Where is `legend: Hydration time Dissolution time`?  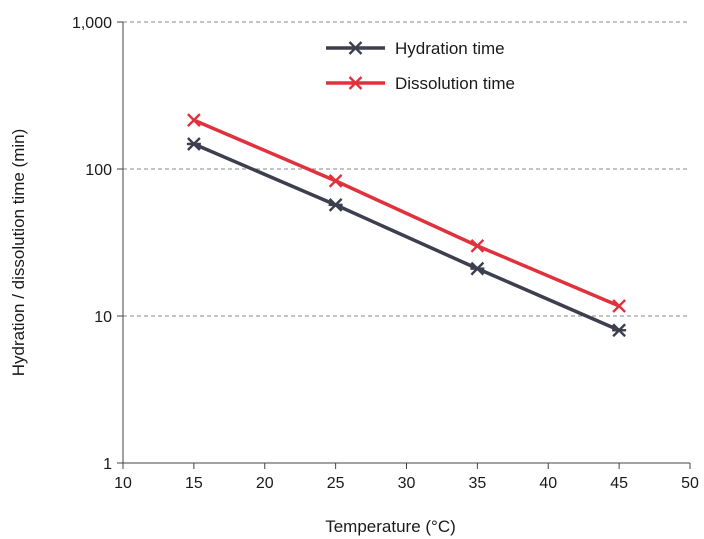
legend: Hydration time Dissolution time is located at coordinates (420, 66).